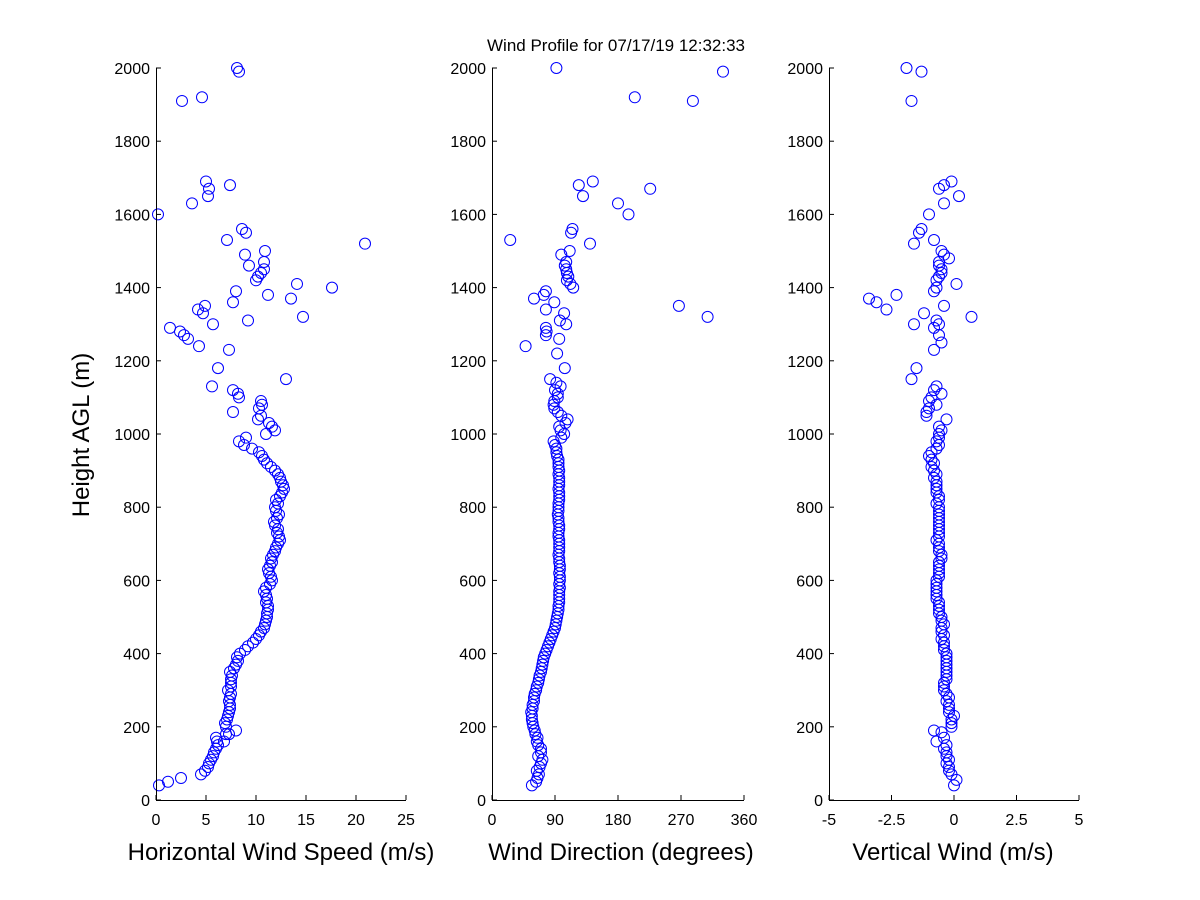  What do you see at coordinates (954, 820) in the screenshot?
I see `x-tick-label: 0` at bounding box center [954, 820].